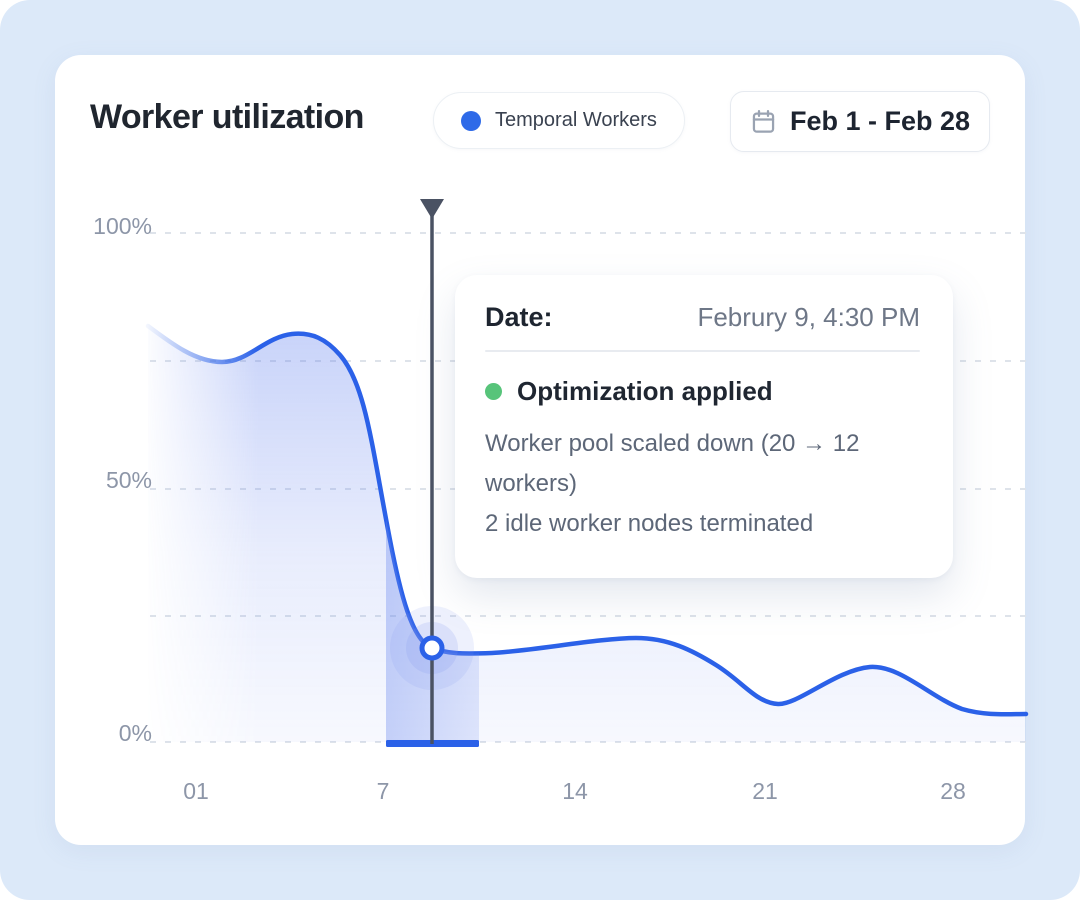  I want to click on highlight-band, so click(432, 630).